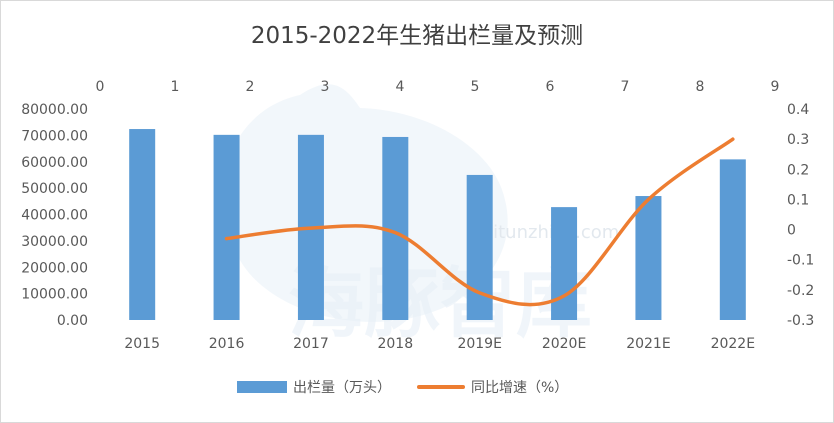 The image size is (834, 423). I want to click on category-tick-label: 2018, so click(395, 344).